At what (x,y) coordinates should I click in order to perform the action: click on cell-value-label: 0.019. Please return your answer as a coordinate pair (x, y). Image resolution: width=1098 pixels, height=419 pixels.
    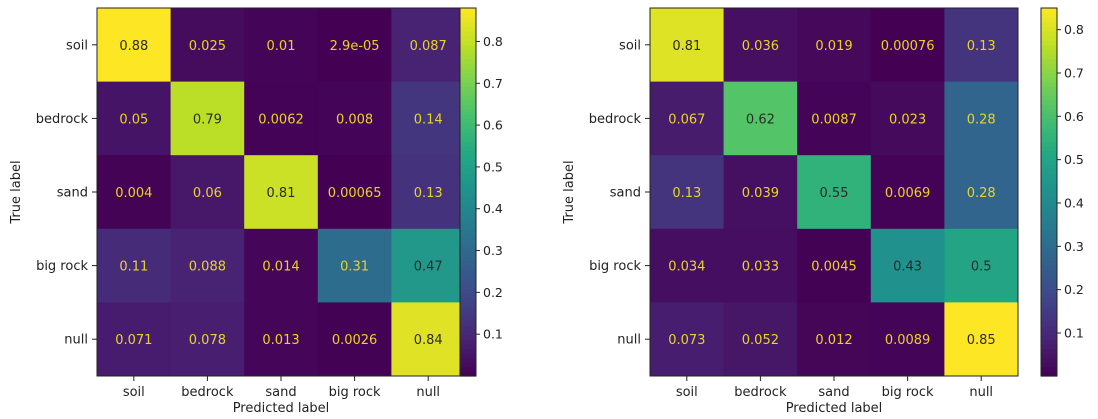
    Looking at the image, I should click on (833, 46).